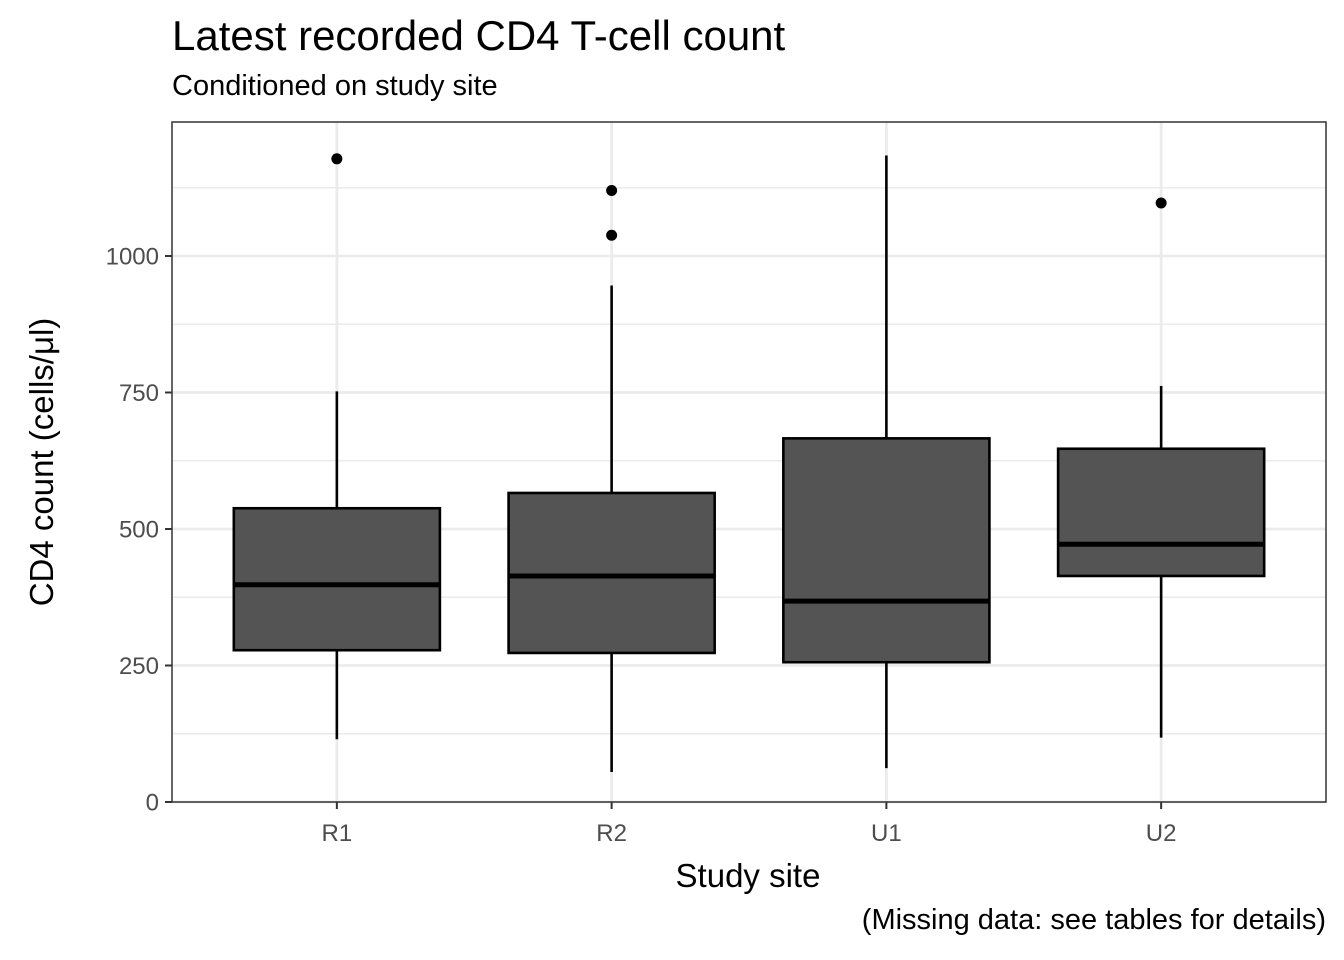 Image resolution: width=1344 pixels, height=960 pixels. What do you see at coordinates (1161, 833) in the screenshot?
I see `x-tick-label: U2` at bounding box center [1161, 833].